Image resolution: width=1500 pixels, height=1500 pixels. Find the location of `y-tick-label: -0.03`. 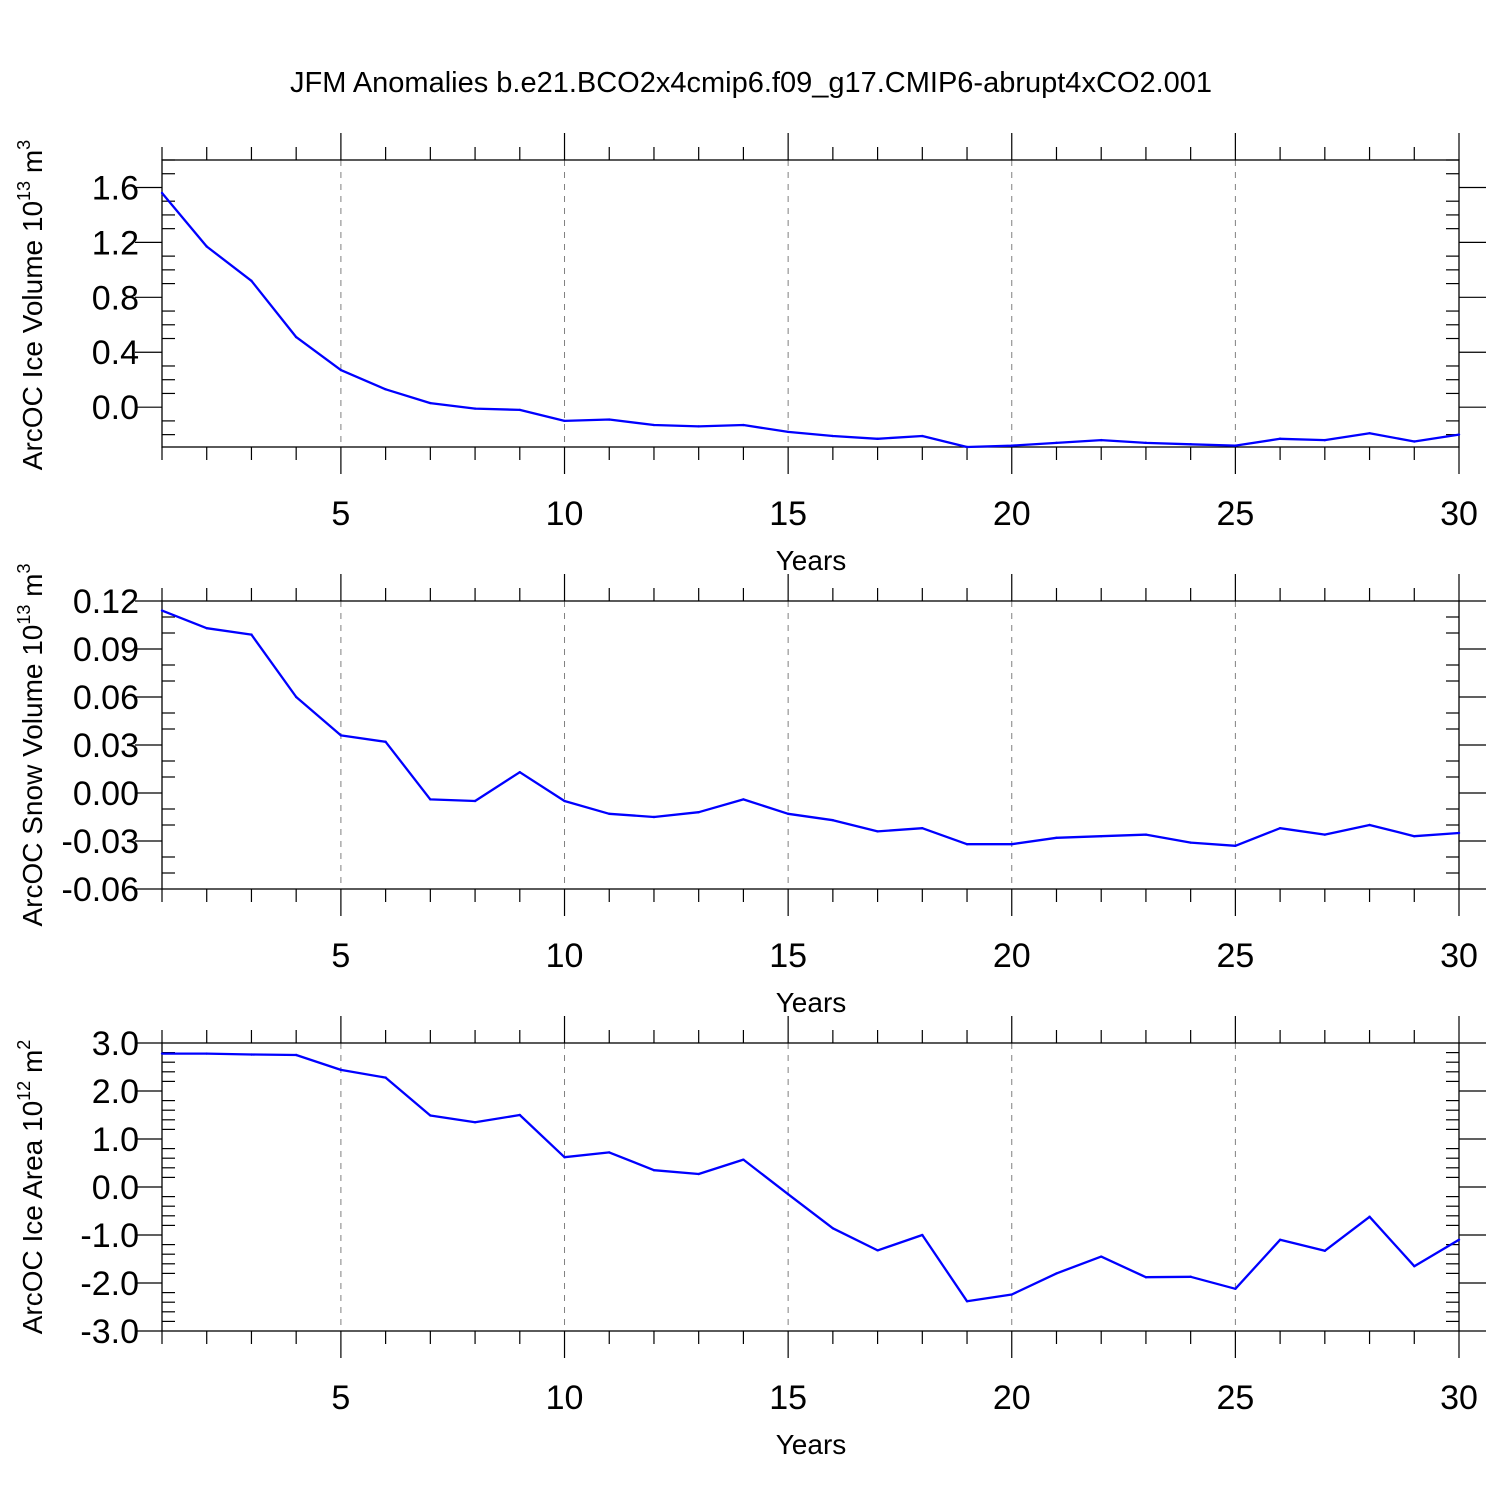

y-tick-label: -0.03 is located at coordinates (101, 842).